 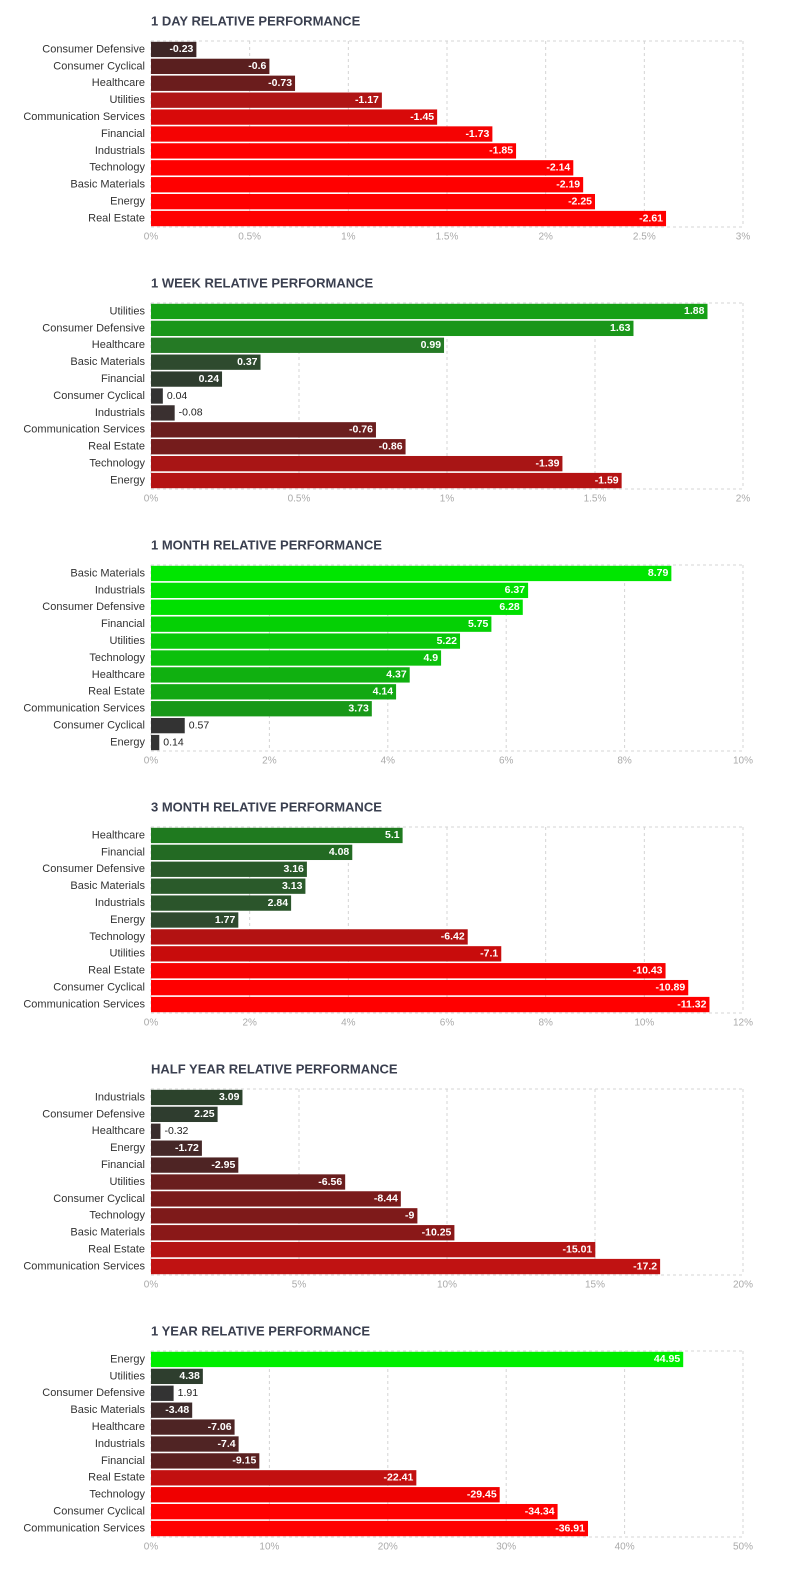 I want to click on value-label: -7.4, so click(x=227, y=1444).